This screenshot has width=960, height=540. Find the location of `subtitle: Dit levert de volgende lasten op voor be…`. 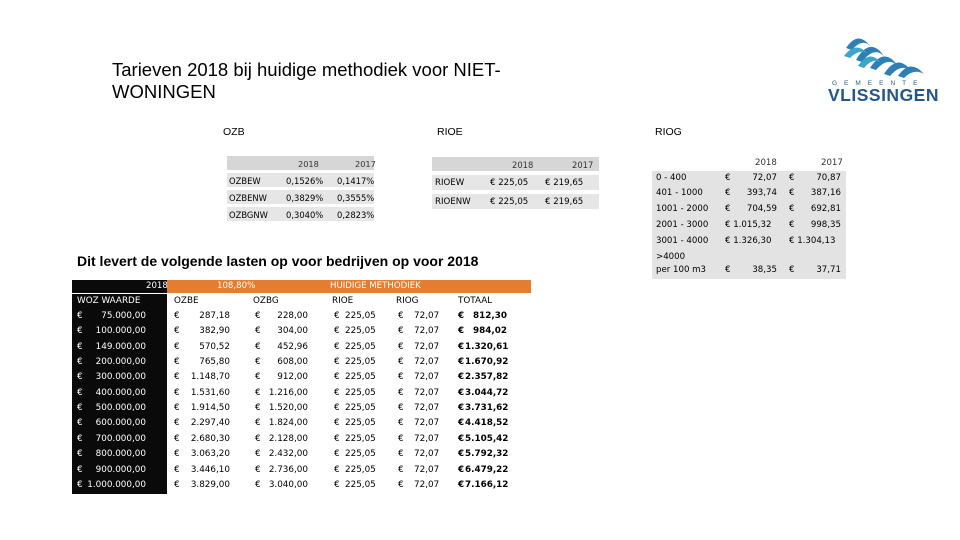

subtitle: Dit levert de volgende lasten op voor be… is located at coordinates (278, 261).